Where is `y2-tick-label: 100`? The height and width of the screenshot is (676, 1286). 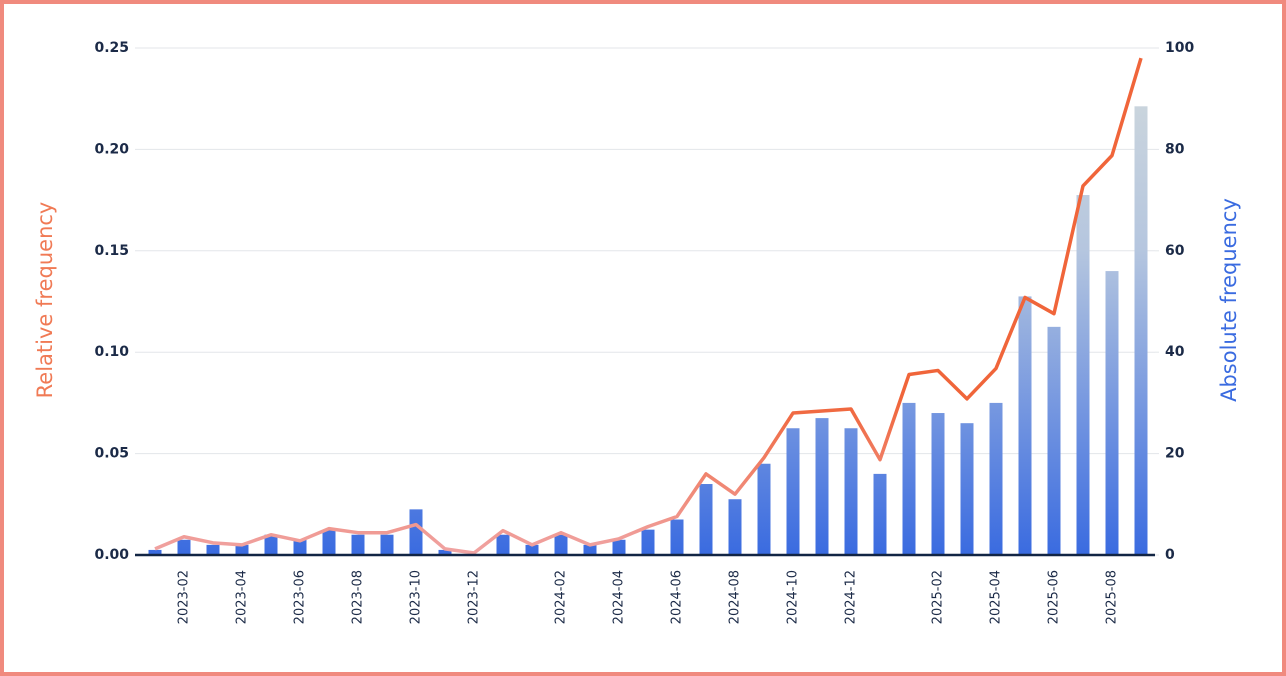 y2-tick-label: 100 is located at coordinates (1179, 48).